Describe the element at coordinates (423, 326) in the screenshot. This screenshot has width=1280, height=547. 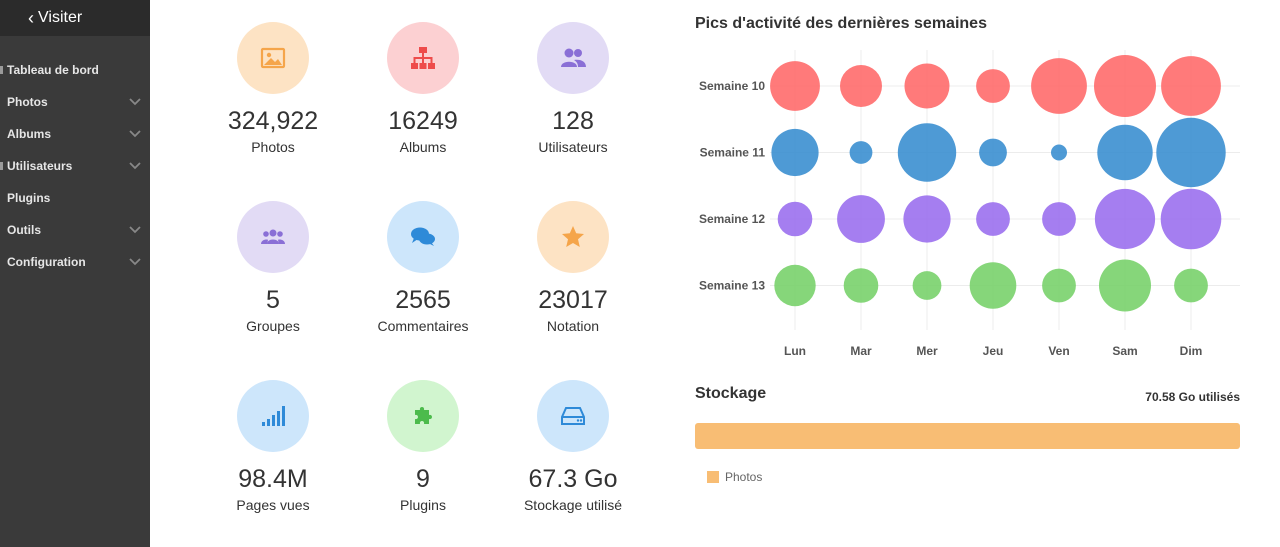
I see `stat-label: Commentaires` at that location.